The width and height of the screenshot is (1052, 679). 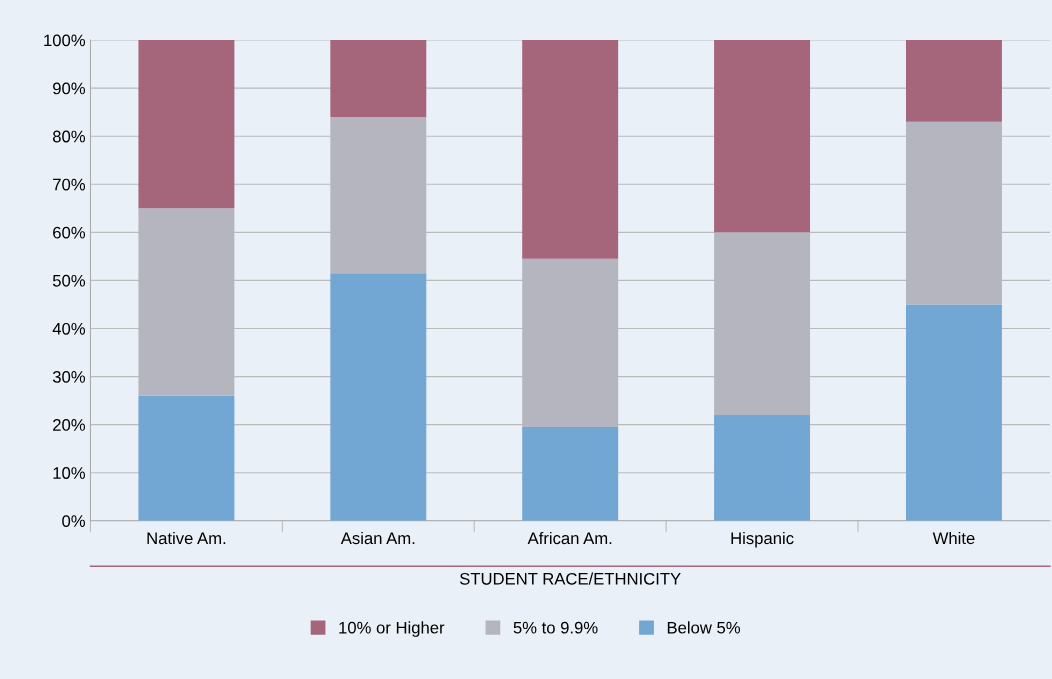 I want to click on y-tick-label: 40%, so click(x=69, y=328).